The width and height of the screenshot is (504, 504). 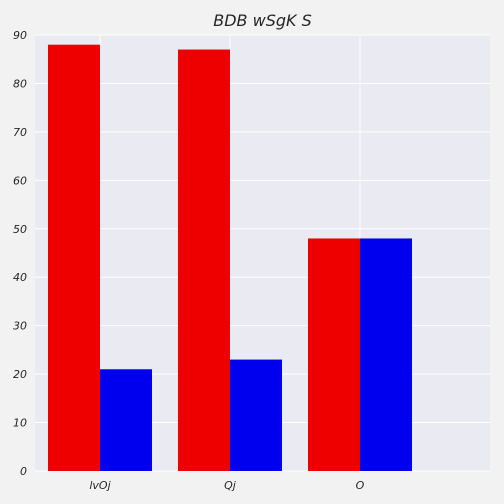 I want to click on y-tick-label: 10, so click(x=20, y=423).